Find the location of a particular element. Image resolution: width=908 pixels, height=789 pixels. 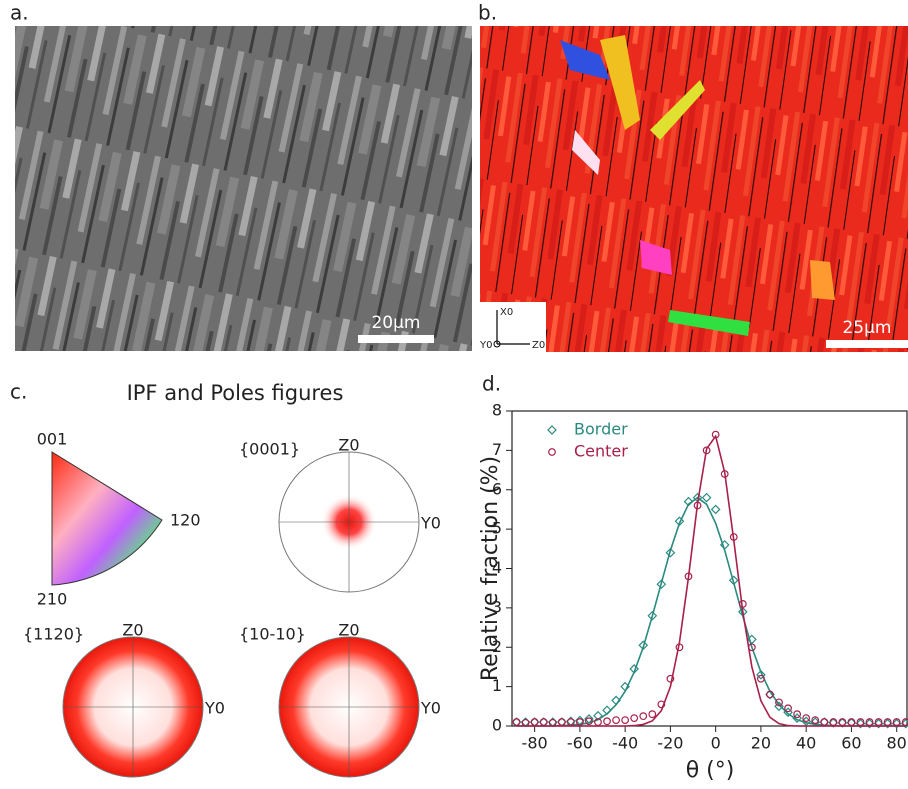

panel-label: b. is located at coordinates (487, 13).